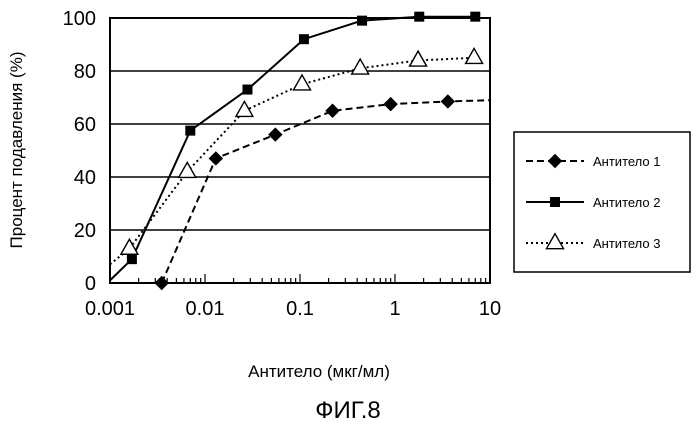 The height and width of the screenshot is (430, 700). What do you see at coordinates (319, 371) in the screenshot?
I see `x-axis-title: Антитело (мкг/мл)` at bounding box center [319, 371].